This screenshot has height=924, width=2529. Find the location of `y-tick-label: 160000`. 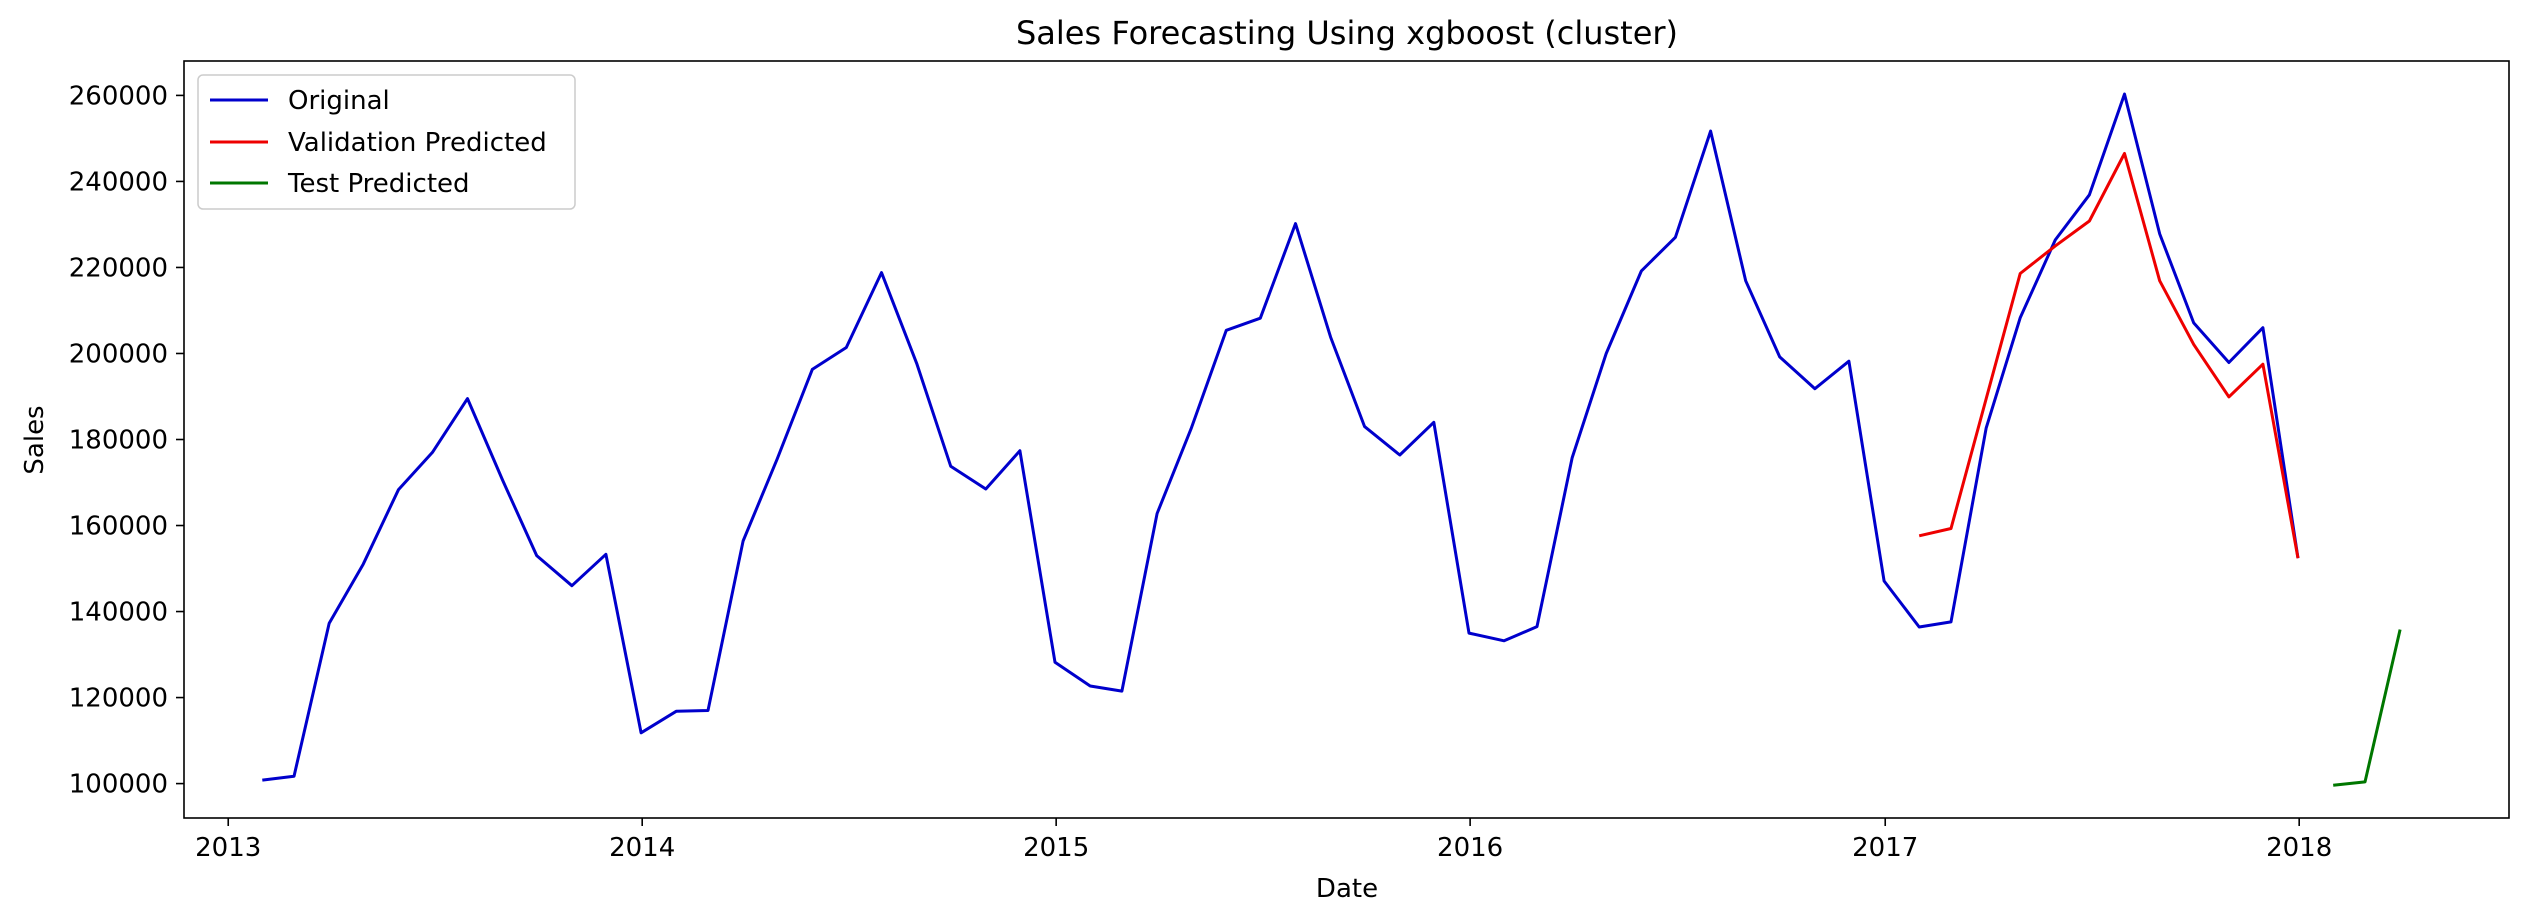

y-tick-label: 160000 is located at coordinates (118, 527).